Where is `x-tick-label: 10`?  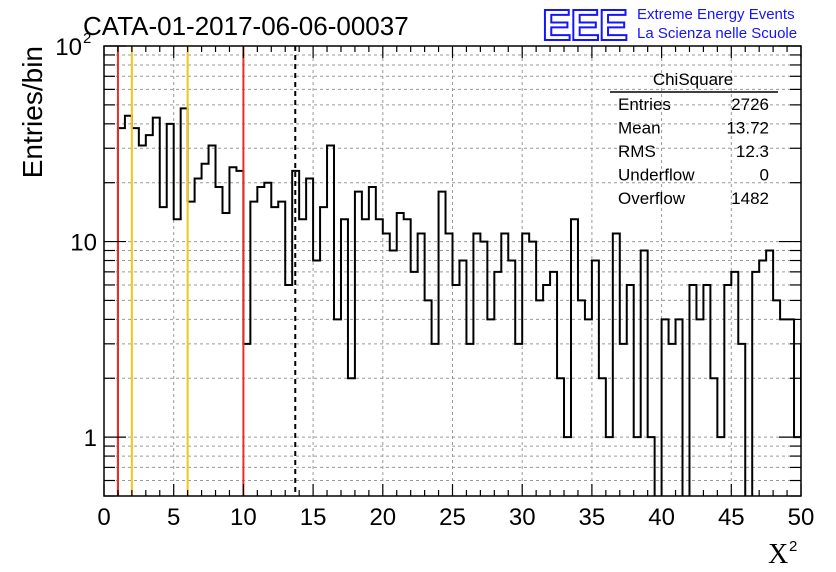
x-tick-label: 10 is located at coordinates (243, 517).